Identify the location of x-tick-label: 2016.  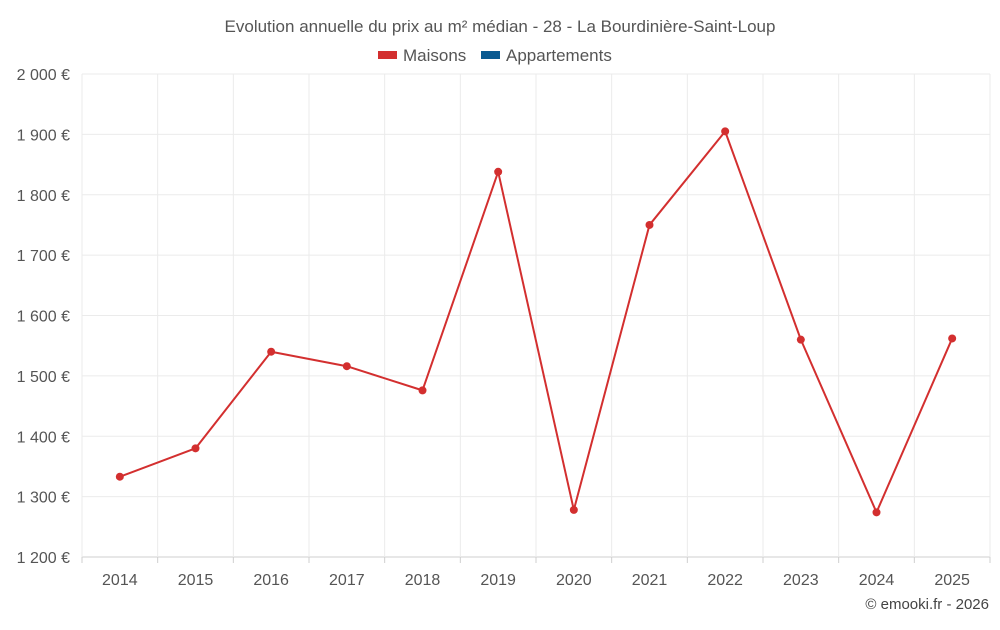
(271, 580).